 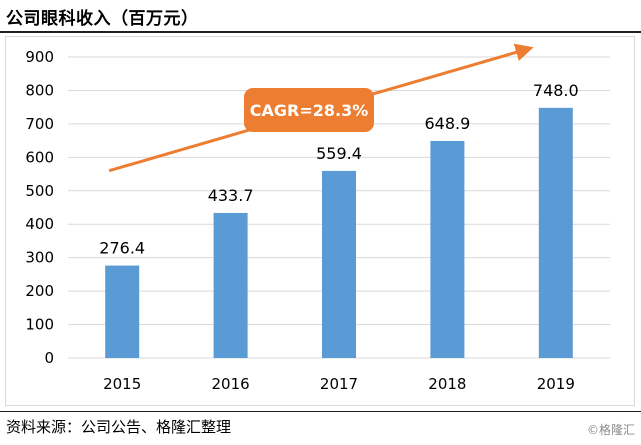 I want to click on x-tick-label: 2015, so click(x=122, y=384).